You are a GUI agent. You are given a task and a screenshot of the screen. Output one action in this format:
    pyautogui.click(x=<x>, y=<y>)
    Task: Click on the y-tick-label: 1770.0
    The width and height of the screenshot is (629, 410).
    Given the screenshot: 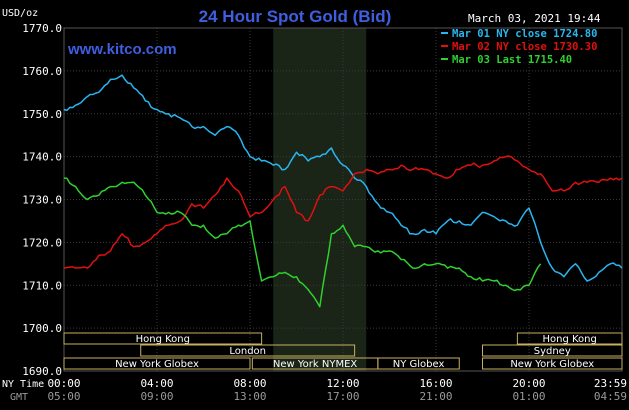 What is the action you would take?
    pyautogui.click(x=42, y=28)
    